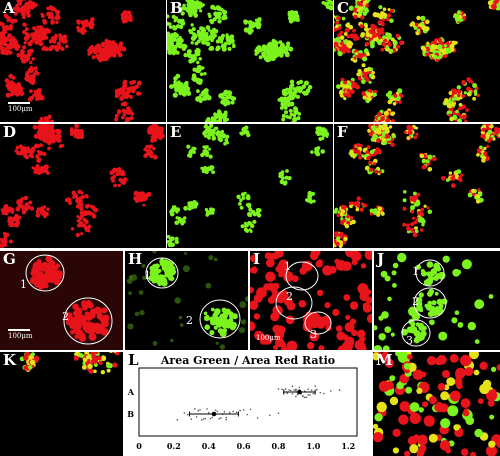  I want to click on micrograph-c, so click(417, 61).